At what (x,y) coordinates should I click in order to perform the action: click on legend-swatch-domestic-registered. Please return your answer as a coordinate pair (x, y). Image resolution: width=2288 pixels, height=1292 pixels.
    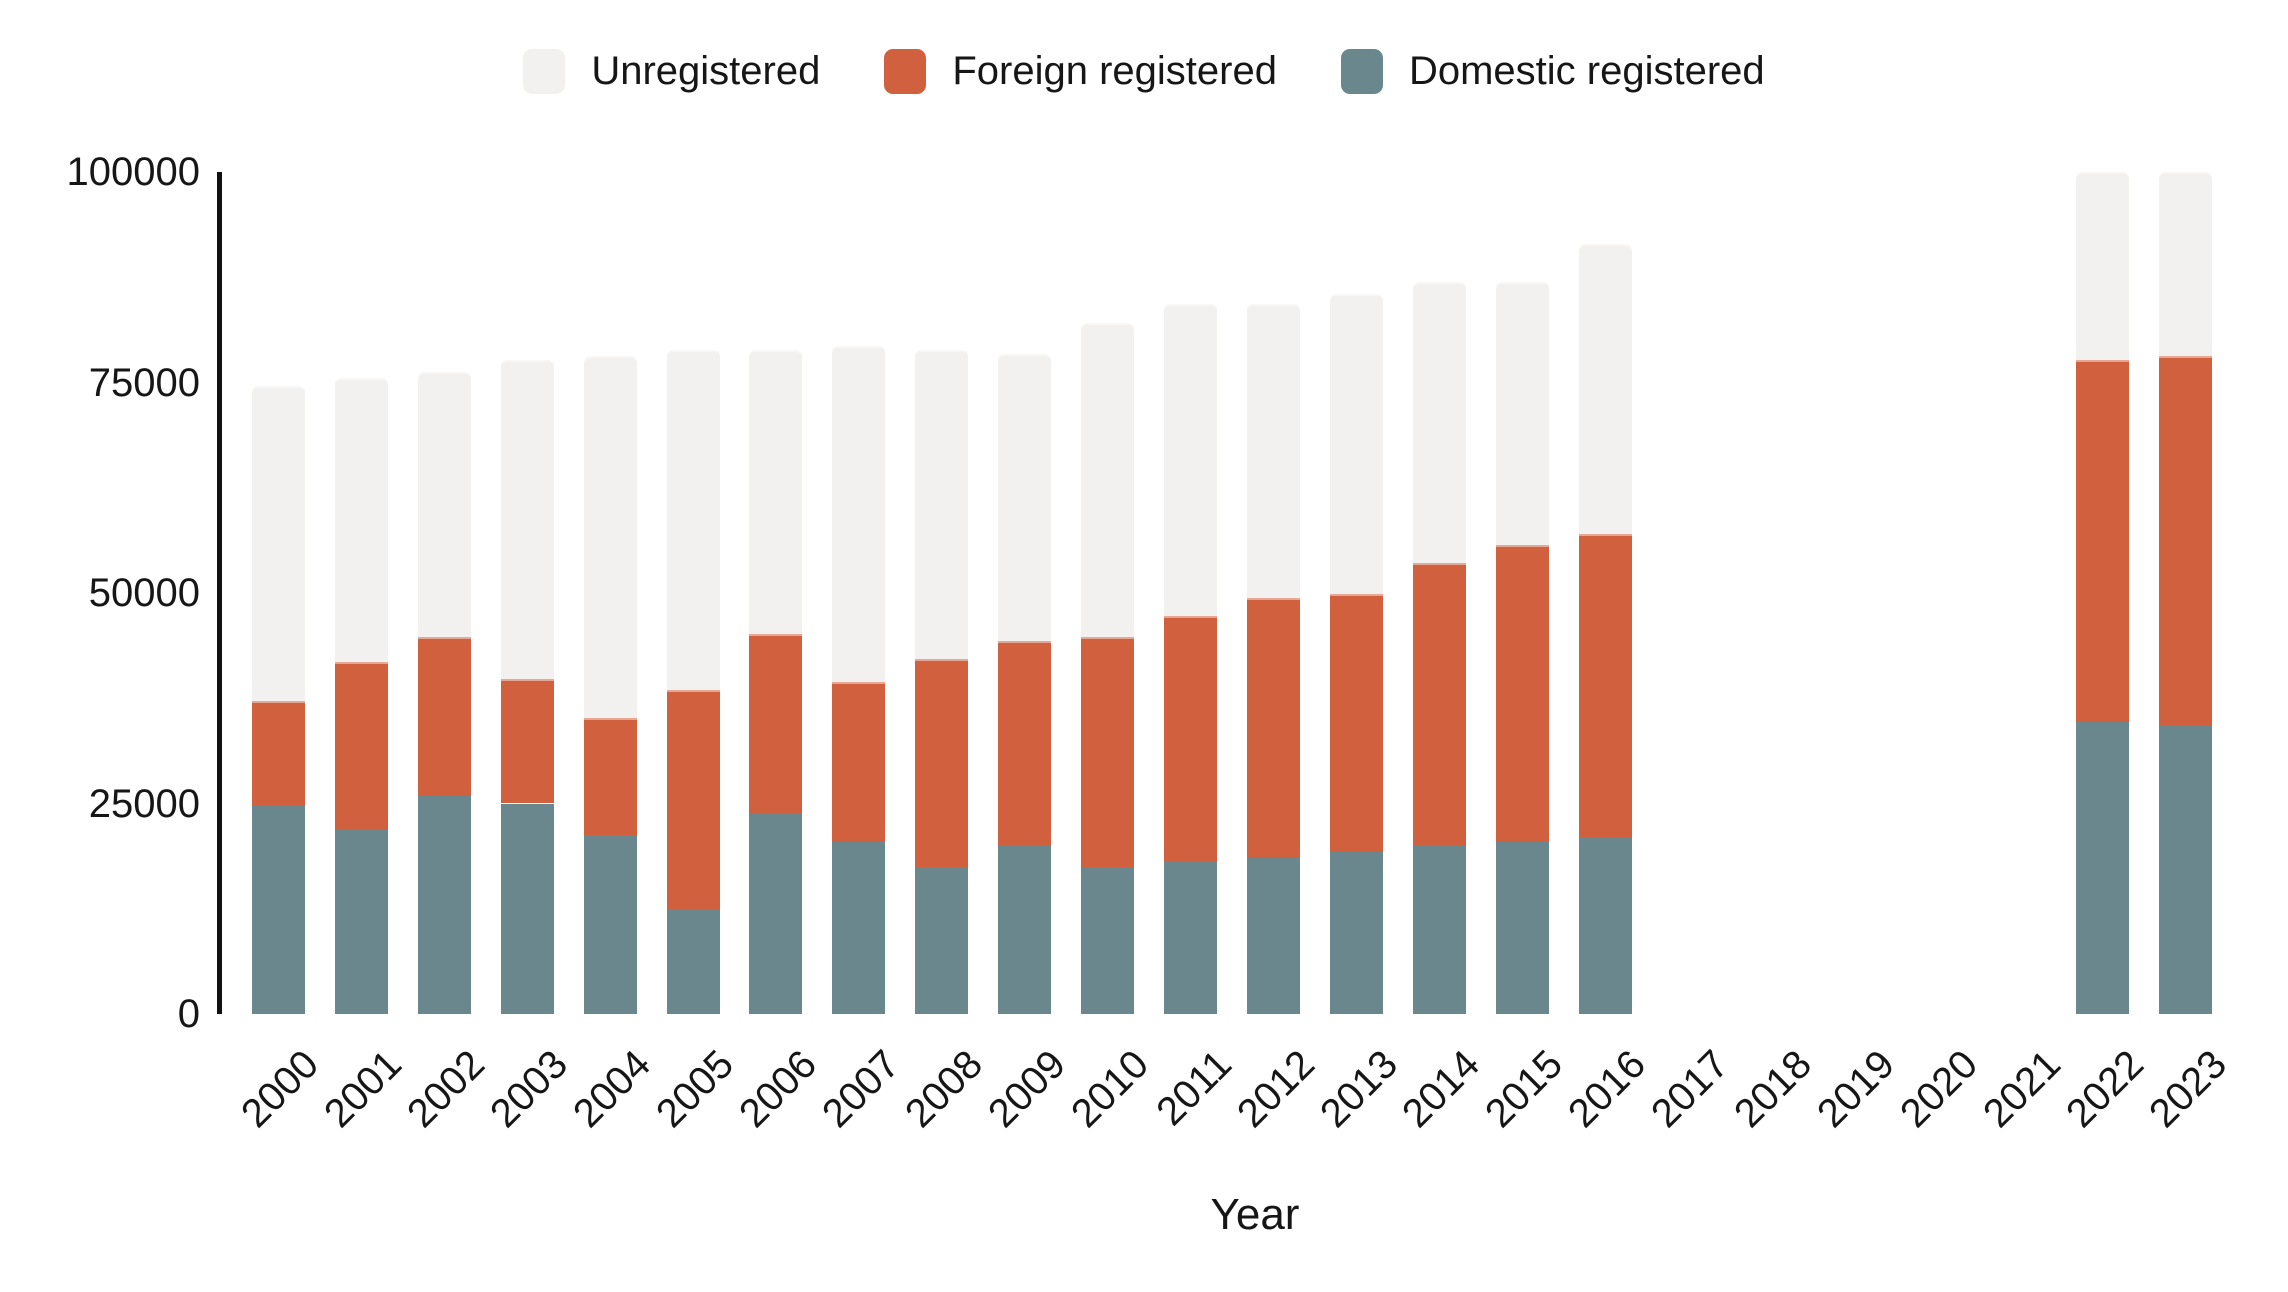
    Looking at the image, I should click on (1361, 71).